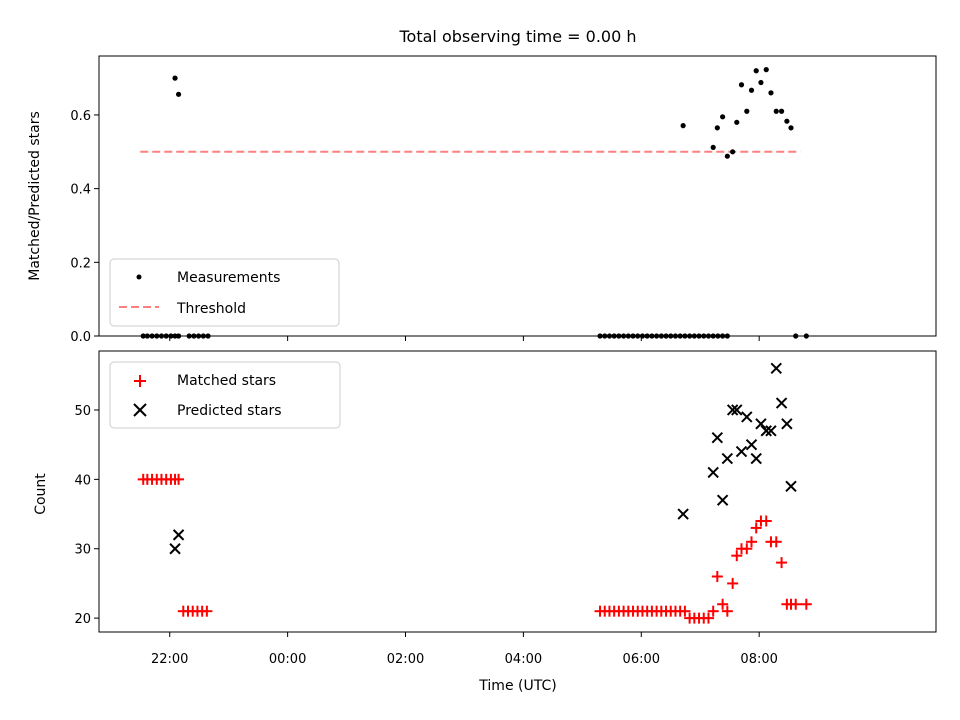 Image resolution: width=960 pixels, height=720 pixels. What do you see at coordinates (225, 395) in the screenshot?
I see `bottom-legend: Matched stars Predicted stars` at bounding box center [225, 395].